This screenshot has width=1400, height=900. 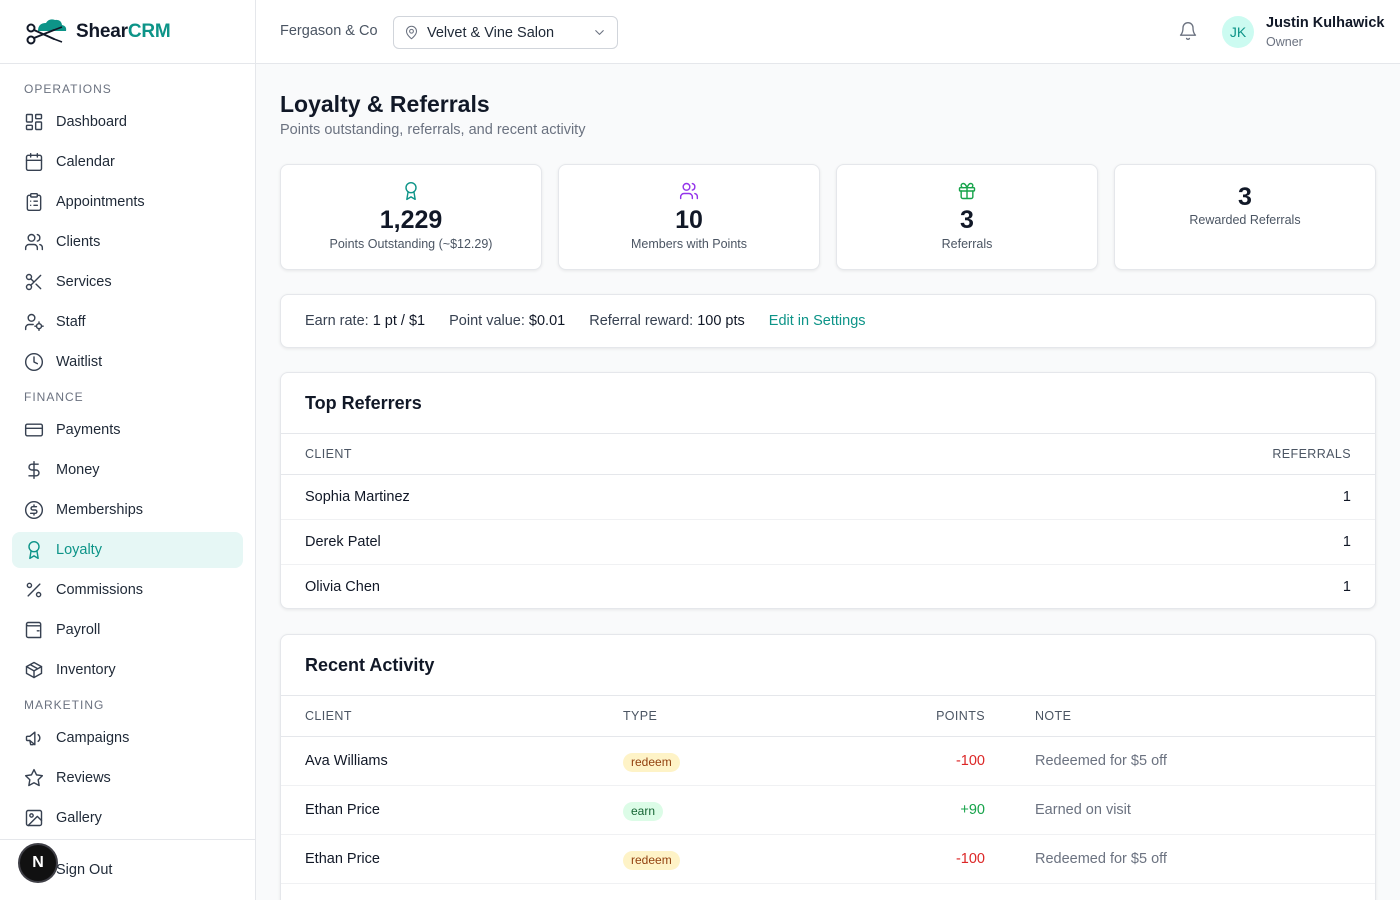 I want to click on sidebar-item-campaigns: Campaigns, so click(x=127, y=738).